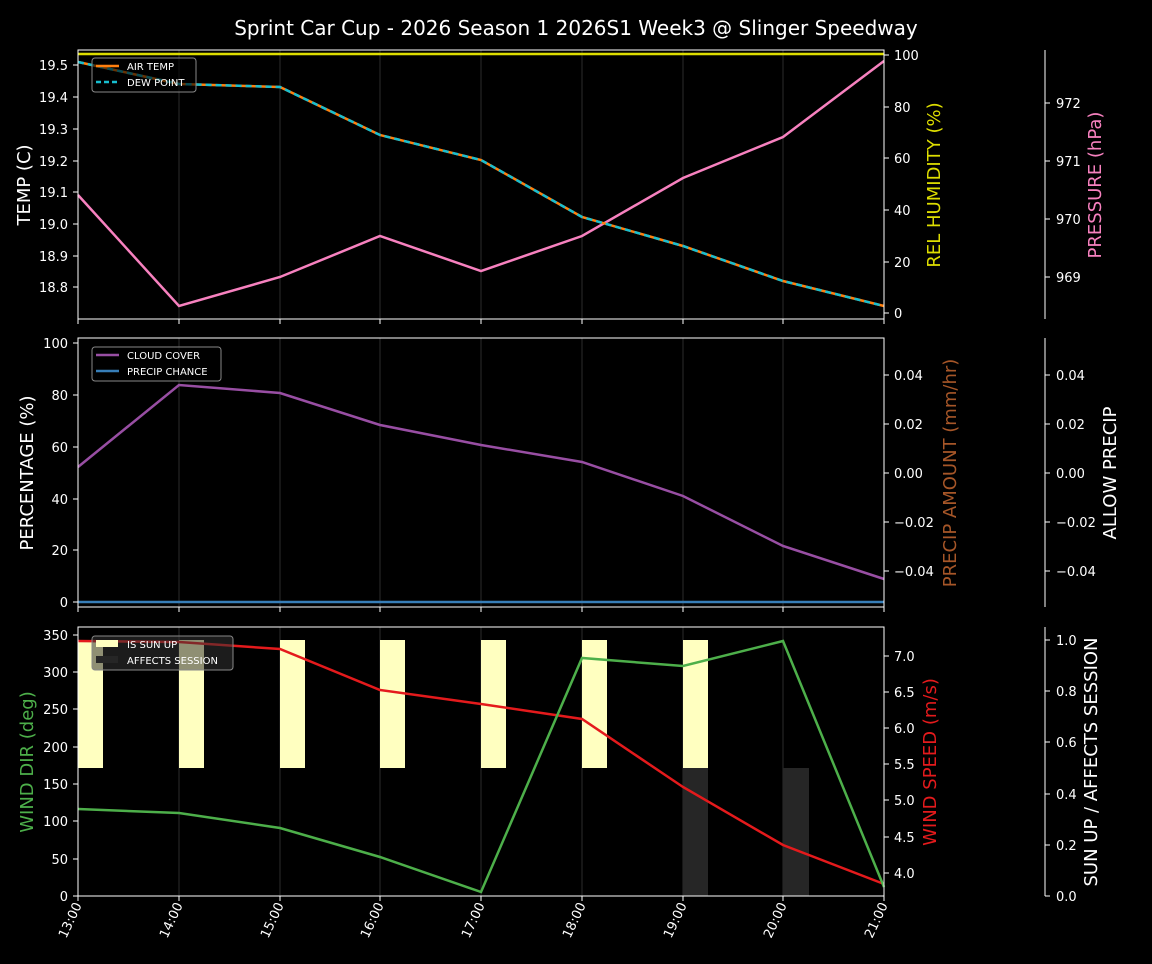 The width and height of the screenshot is (1152, 964). I want to click on y-axis-wind-speed: 7.0 6.5 6.0 5.5 5.0 4.5 4.0, so click(904, 766).